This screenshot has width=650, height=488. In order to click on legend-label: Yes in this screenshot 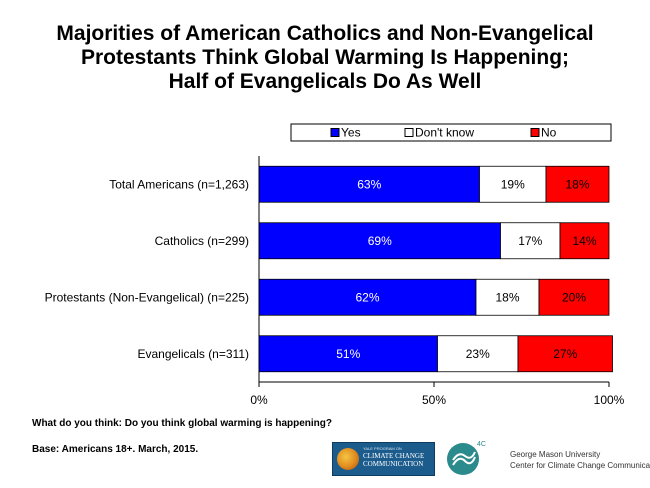, I will do `click(351, 133)`.